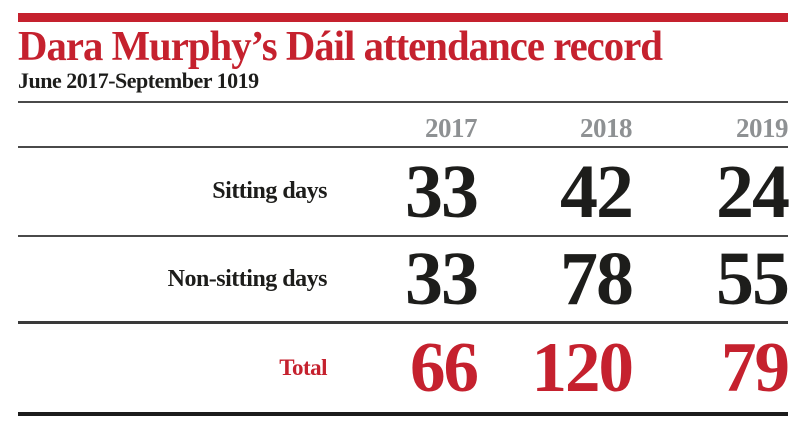 This screenshot has height=437, width=800. I want to click on row-label-total: Total, so click(303, 367).